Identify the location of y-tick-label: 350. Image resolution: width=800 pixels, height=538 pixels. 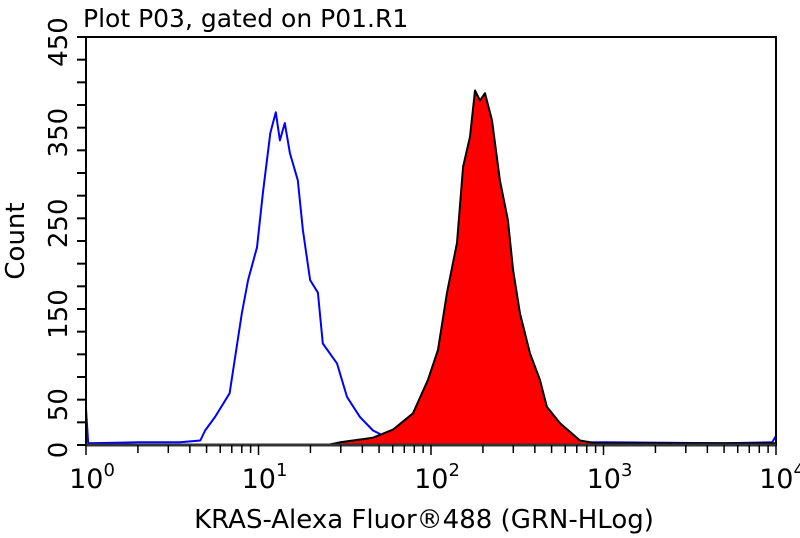
(59, 133).